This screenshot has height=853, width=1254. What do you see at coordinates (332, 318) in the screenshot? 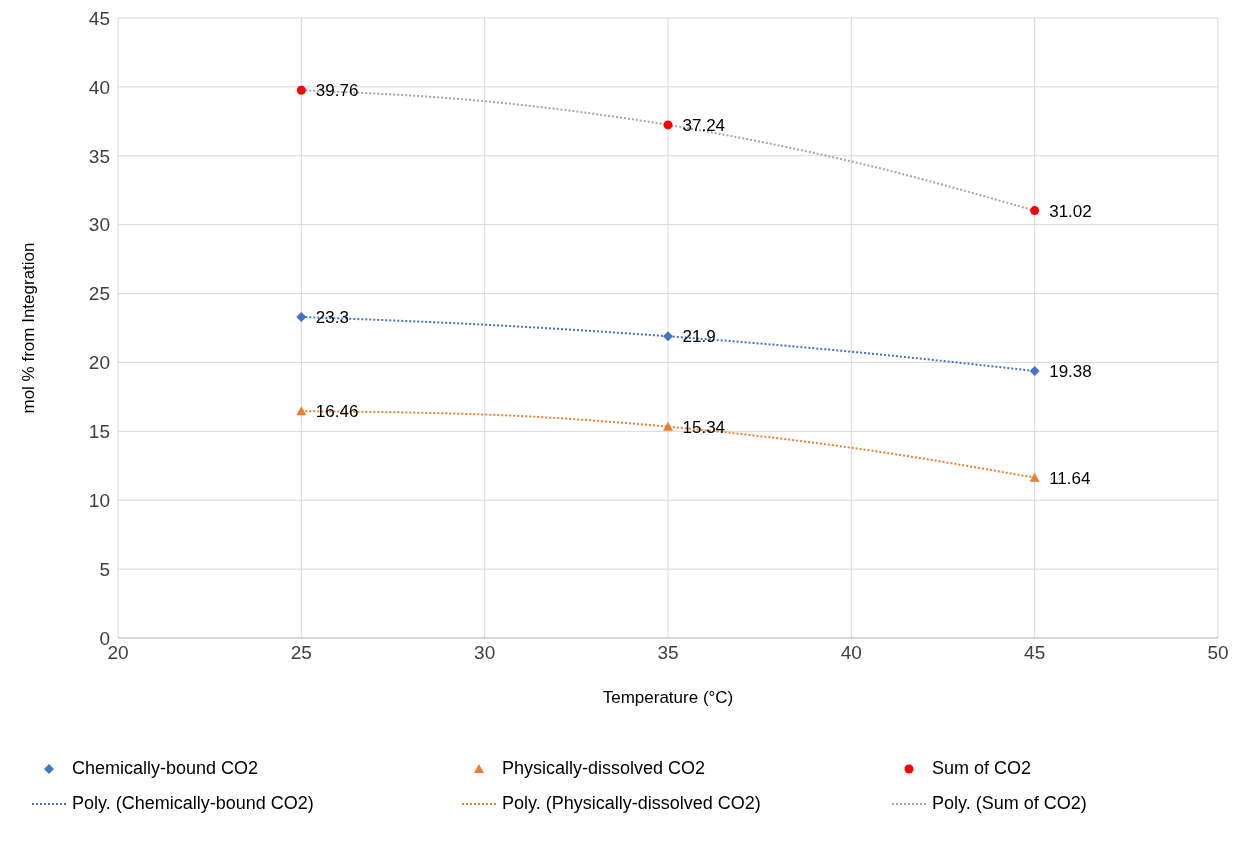
I see `data-label: 23.3` at bounding box center [332, 318].